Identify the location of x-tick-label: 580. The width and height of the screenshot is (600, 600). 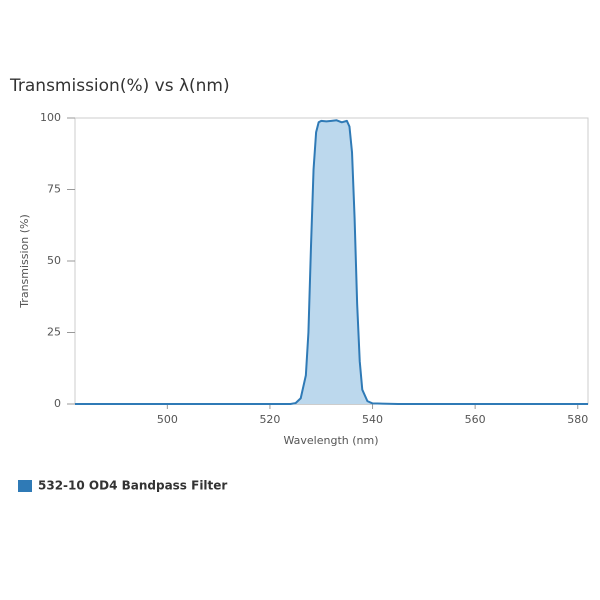
(577, 419).